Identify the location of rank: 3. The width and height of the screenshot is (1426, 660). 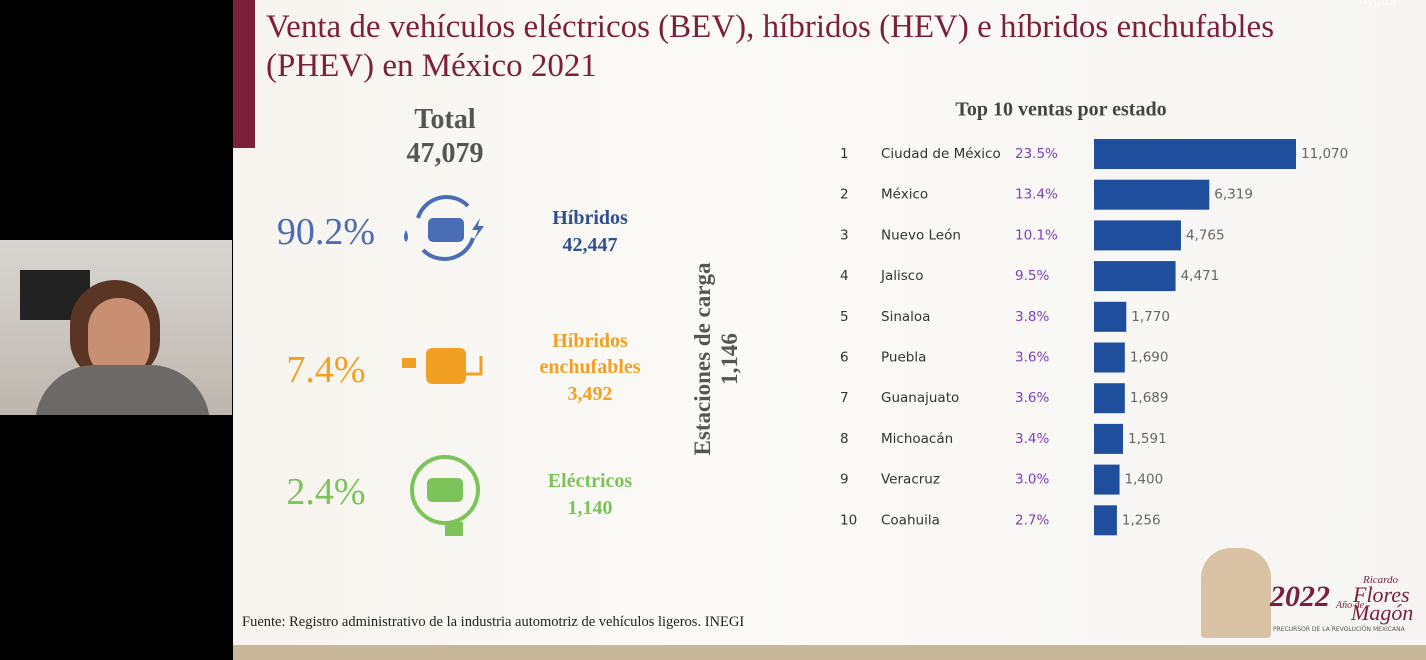
(844, 235).